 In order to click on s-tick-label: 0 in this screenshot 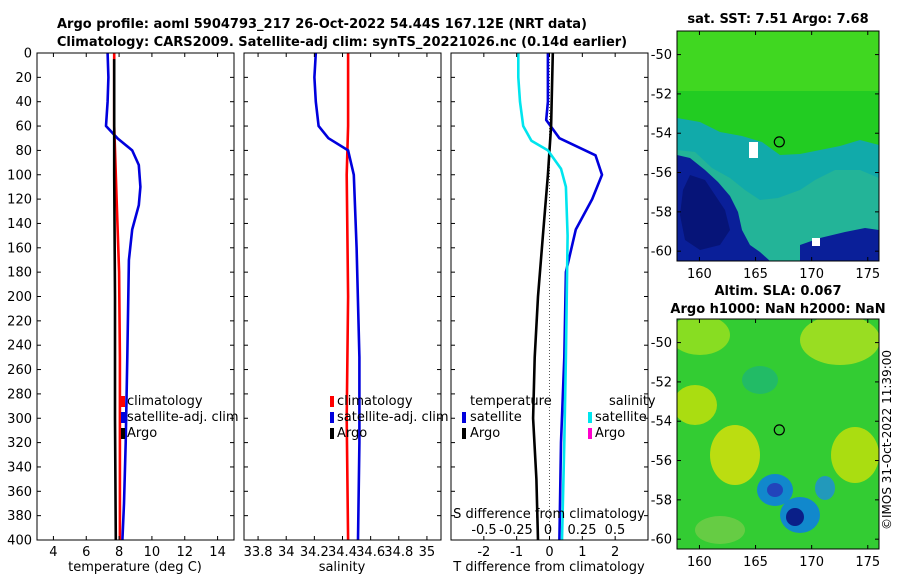, I will do `click(548, 530)`.